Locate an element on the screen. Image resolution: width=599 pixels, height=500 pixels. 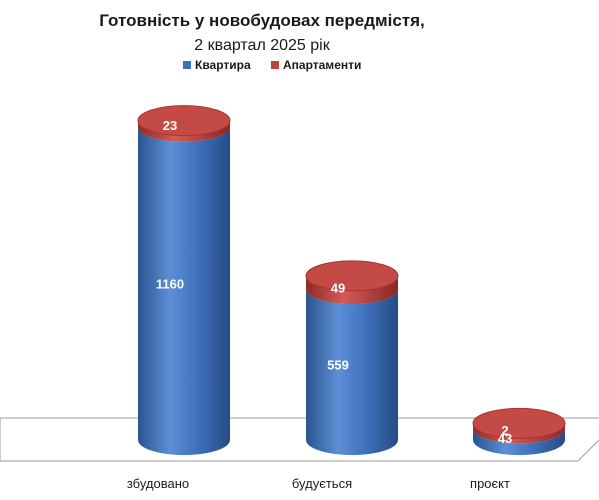
legend-swatch-kvartyra is located at coordinates (187, 65).